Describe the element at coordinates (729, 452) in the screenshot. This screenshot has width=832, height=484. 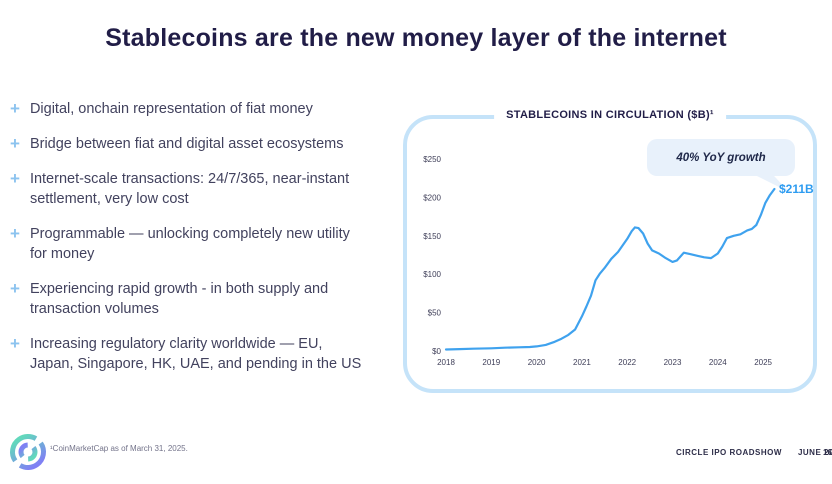
I see `footer-brand: CIRCLE IPO ROADSHOW` at that location.